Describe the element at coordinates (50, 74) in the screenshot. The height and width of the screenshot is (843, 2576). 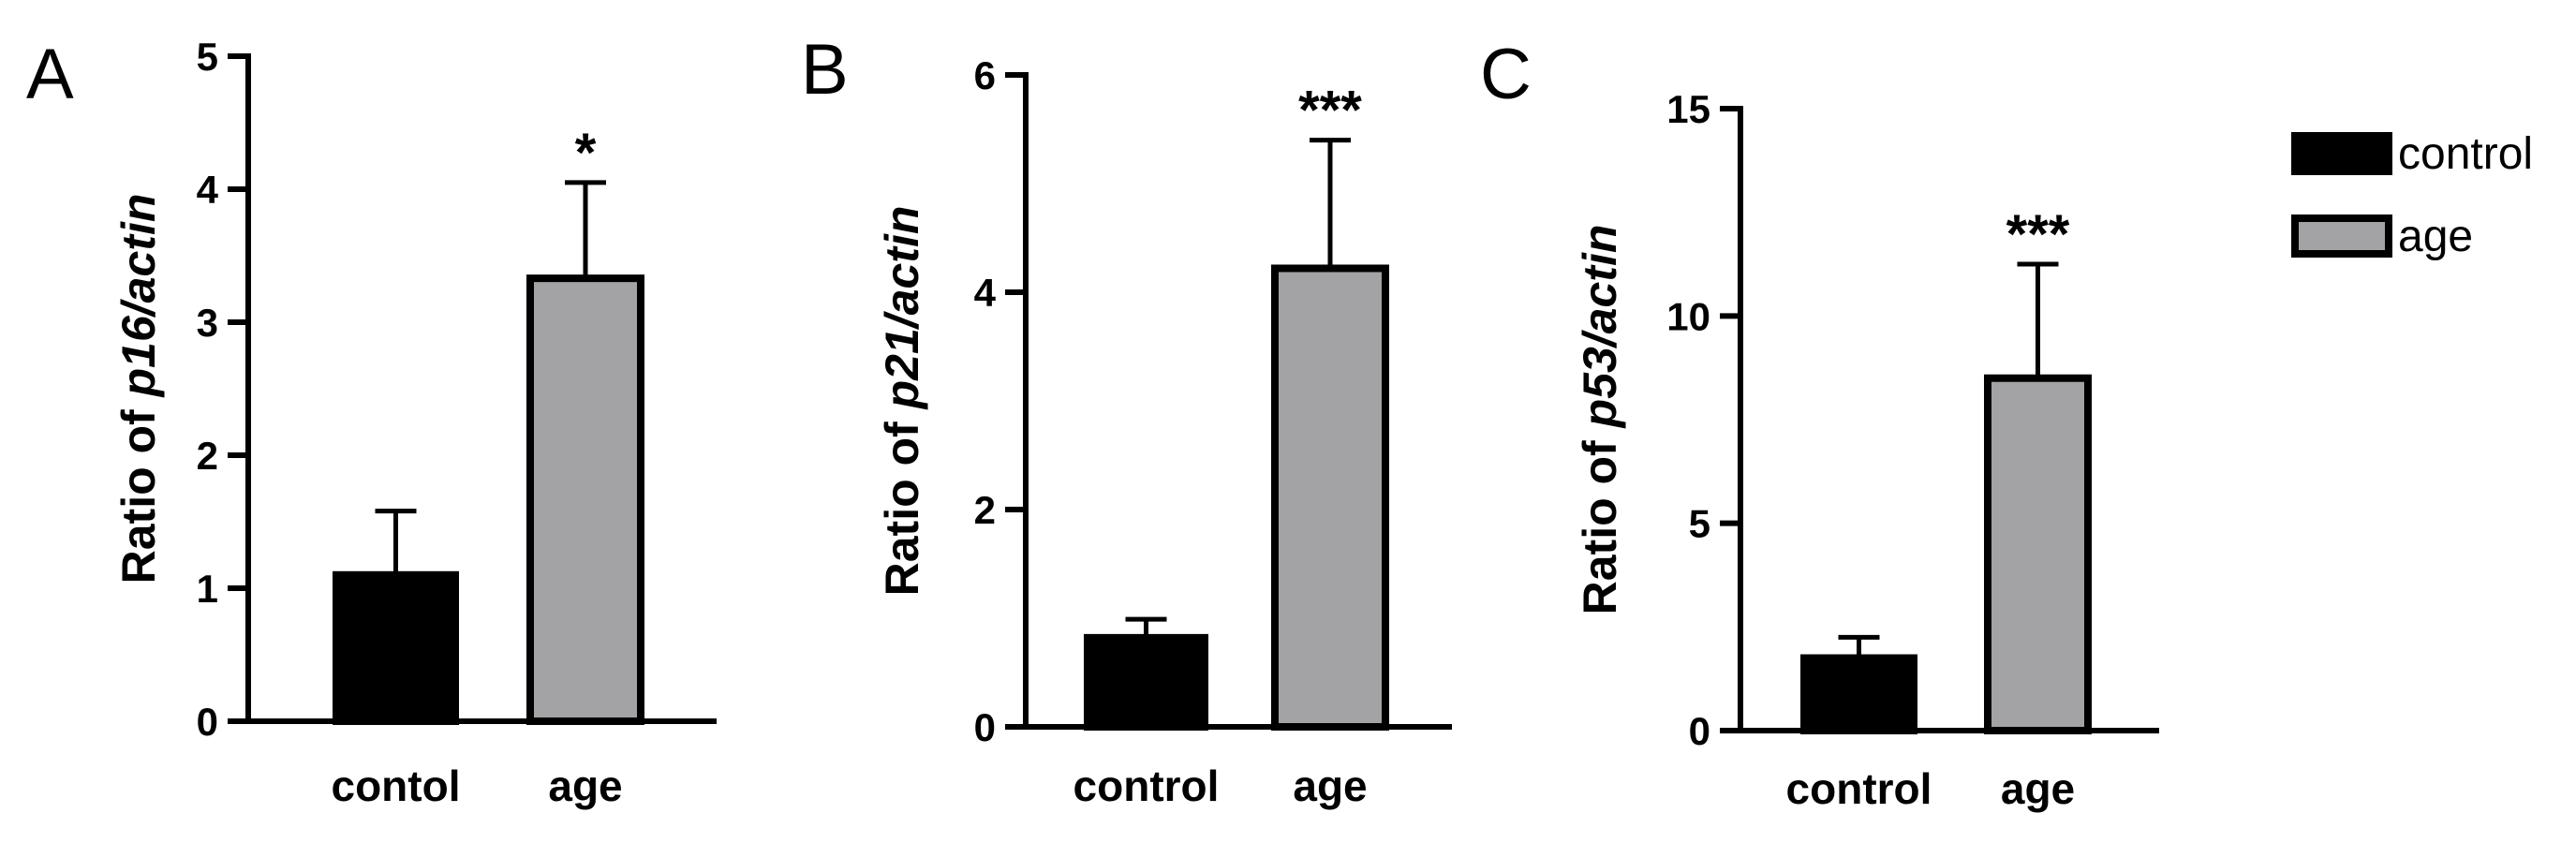
I see `panel-letter-A: A` at that location.